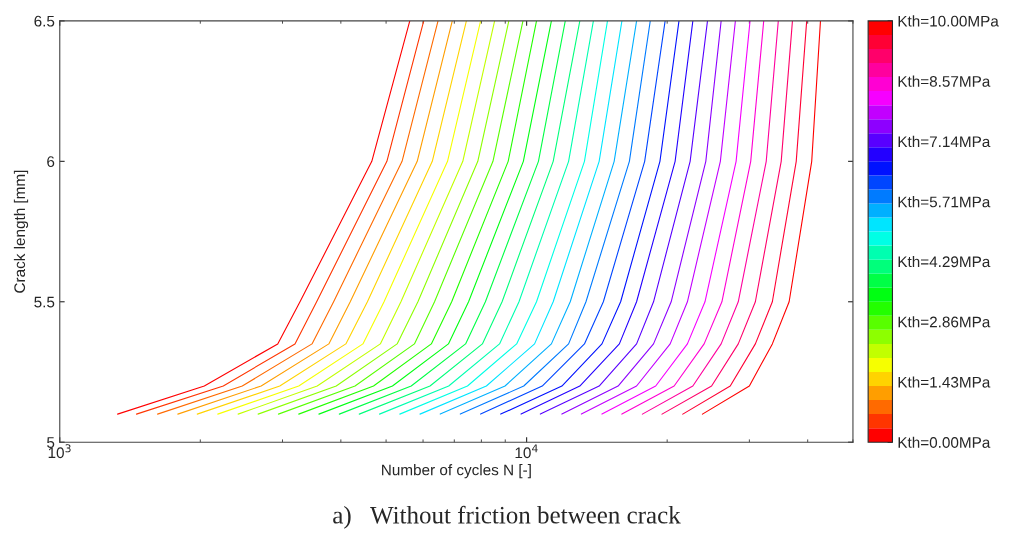  I want to click on color-bar-label: Kth=4.29MPa, so click(944, 261).